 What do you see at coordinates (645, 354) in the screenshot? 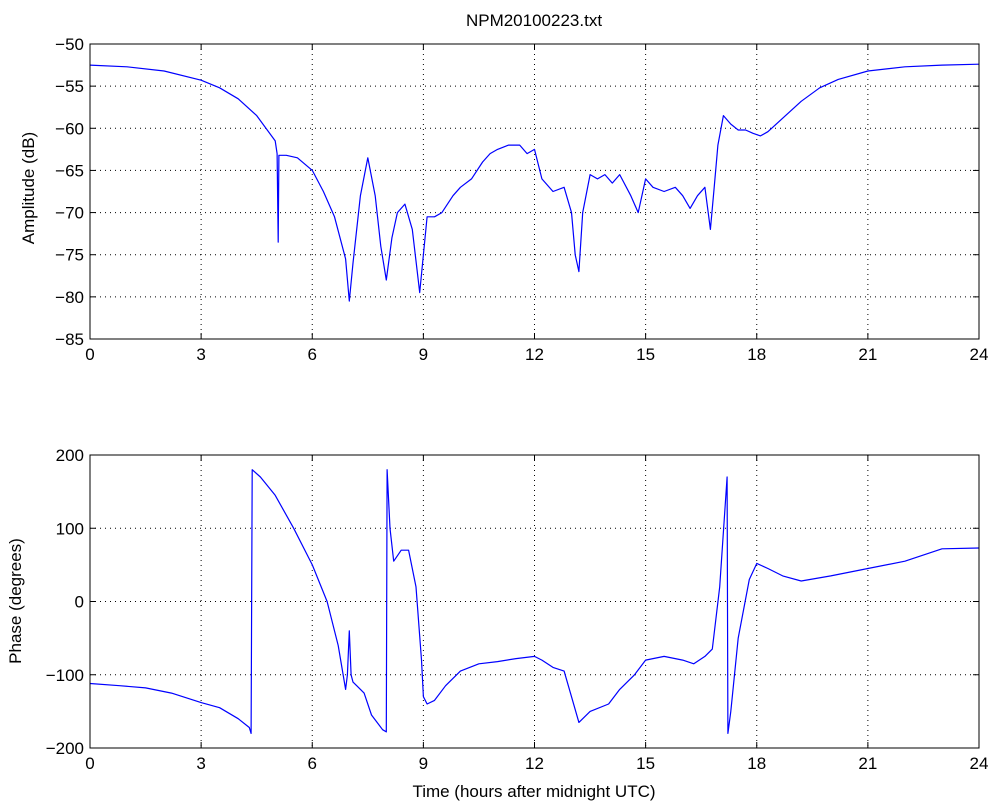
I see `amplitude-xtick-label: 15` at bounding box center [645, 354].